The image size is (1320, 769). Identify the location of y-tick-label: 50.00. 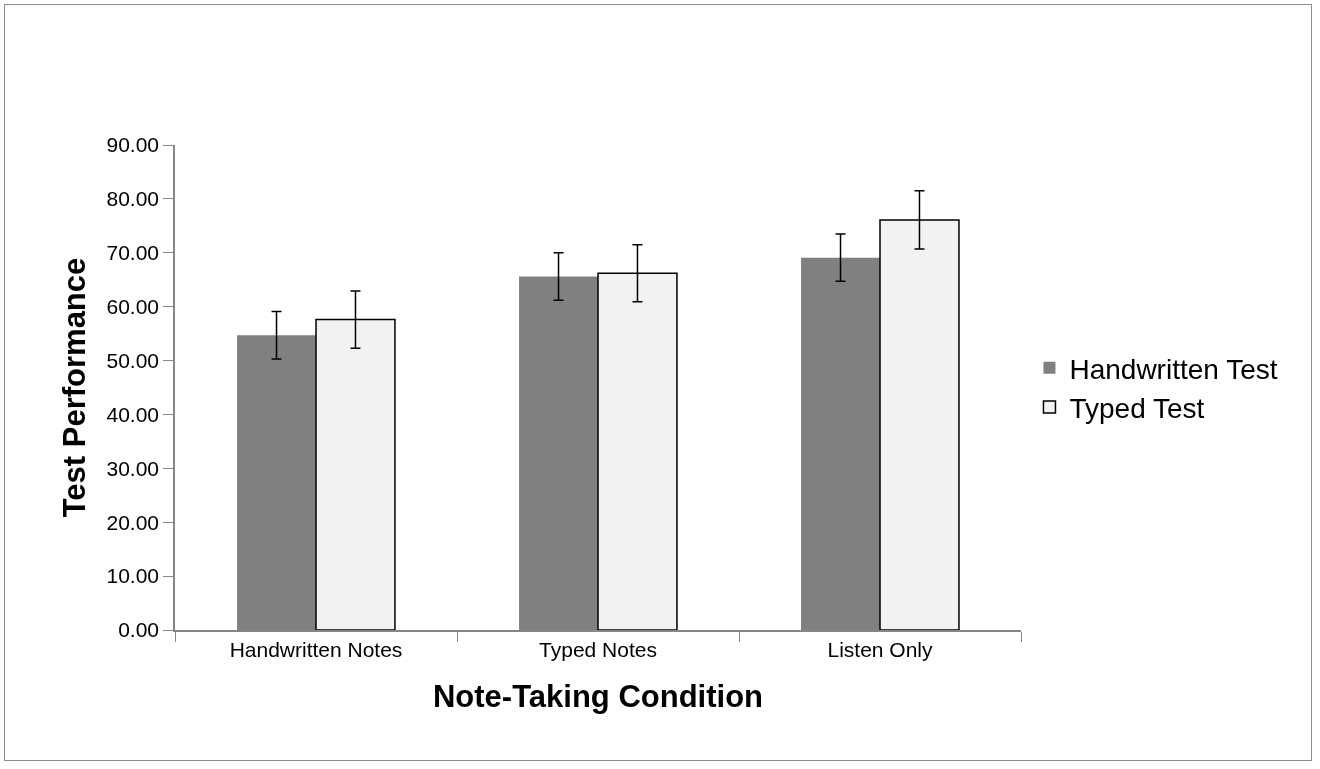
(133, 360).